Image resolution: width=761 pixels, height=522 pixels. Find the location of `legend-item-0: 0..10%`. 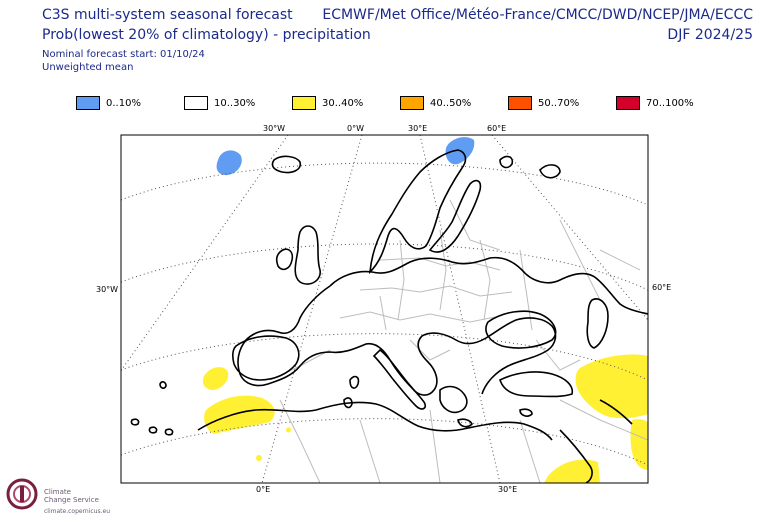

legend-item-0: 0..10% is located at coordinates (108, 103).